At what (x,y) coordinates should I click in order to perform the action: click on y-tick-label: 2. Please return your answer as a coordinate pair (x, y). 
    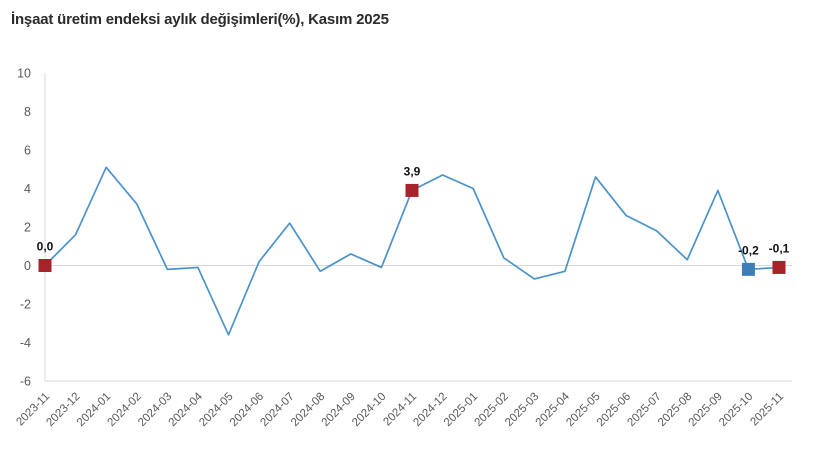
    Looking at the image, I should click on (27, 228).